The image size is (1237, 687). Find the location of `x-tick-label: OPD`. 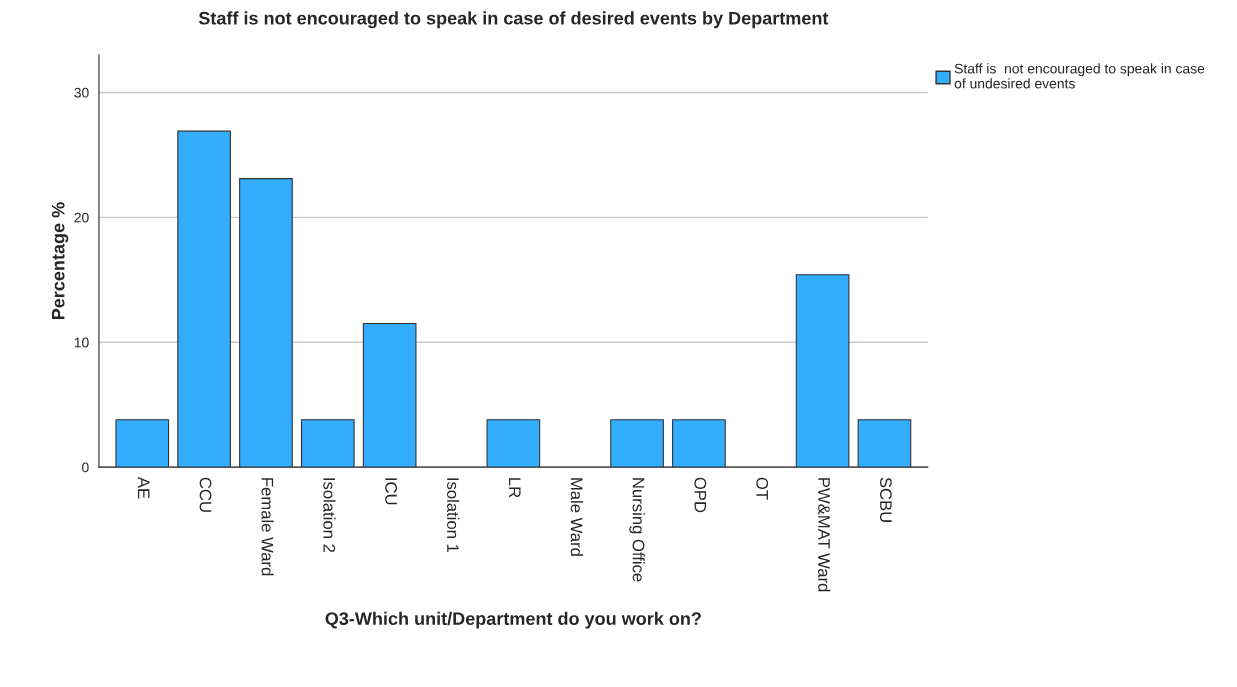

x-tick-label: OPD is located at coordinates (700, 495).